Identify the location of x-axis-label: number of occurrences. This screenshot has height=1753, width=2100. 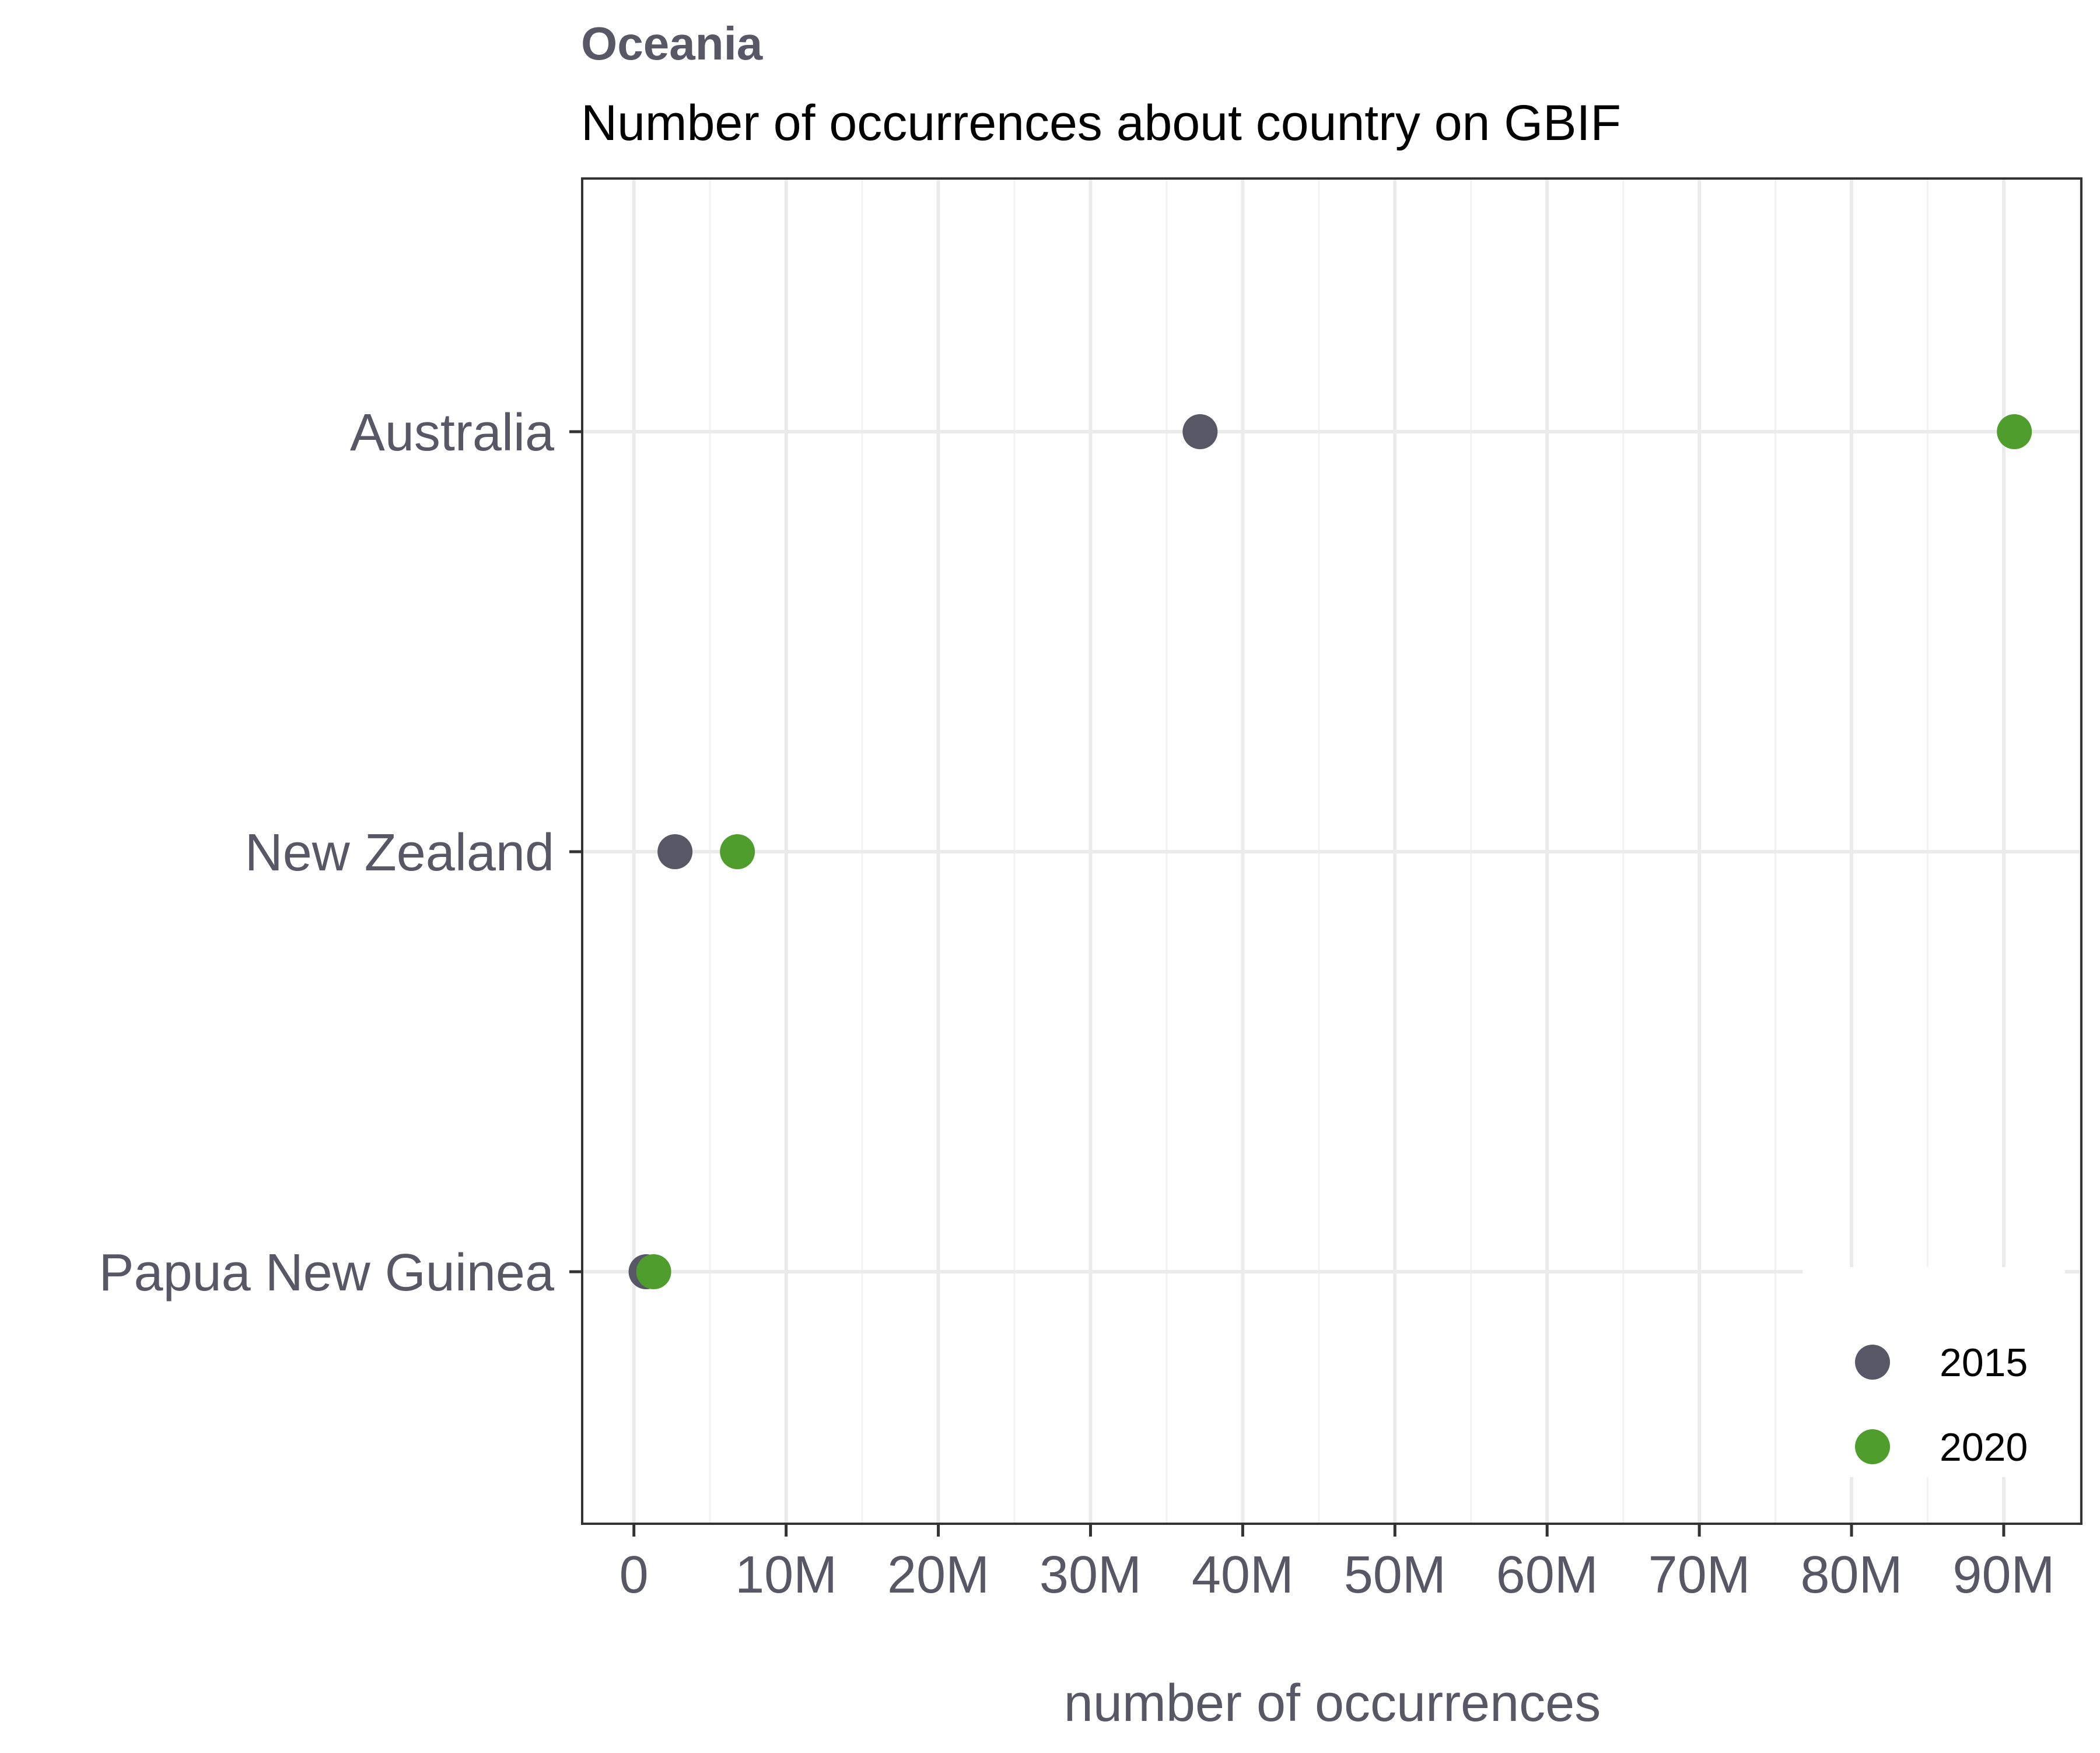
(1332, 1703).